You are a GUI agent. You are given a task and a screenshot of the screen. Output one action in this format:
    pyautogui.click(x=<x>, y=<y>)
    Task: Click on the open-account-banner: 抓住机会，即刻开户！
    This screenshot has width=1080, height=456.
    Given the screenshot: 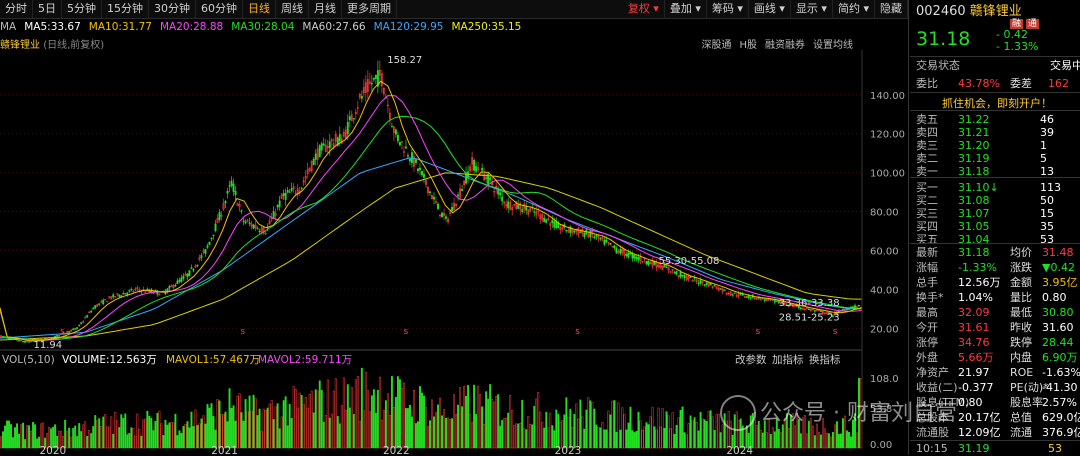 What is the action you would take?
    pyautogui.click(x=997, y=103)
    